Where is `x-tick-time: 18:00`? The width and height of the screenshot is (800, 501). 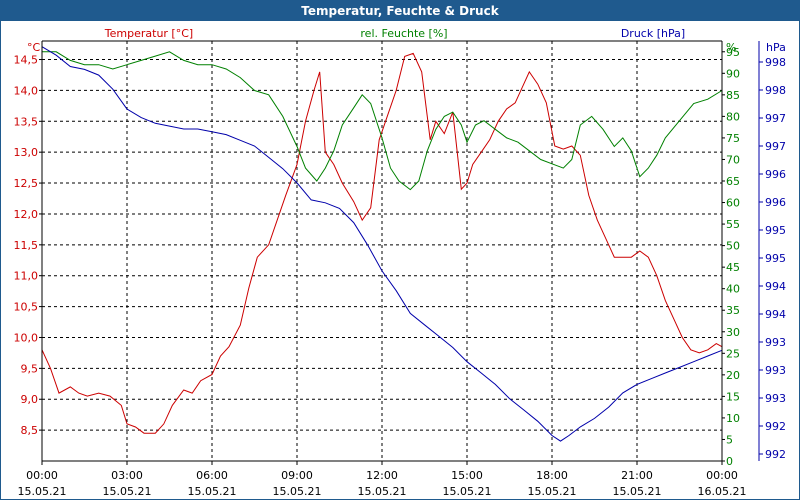
x-tick-time: 18:00 is located at coordinates (552, 475).